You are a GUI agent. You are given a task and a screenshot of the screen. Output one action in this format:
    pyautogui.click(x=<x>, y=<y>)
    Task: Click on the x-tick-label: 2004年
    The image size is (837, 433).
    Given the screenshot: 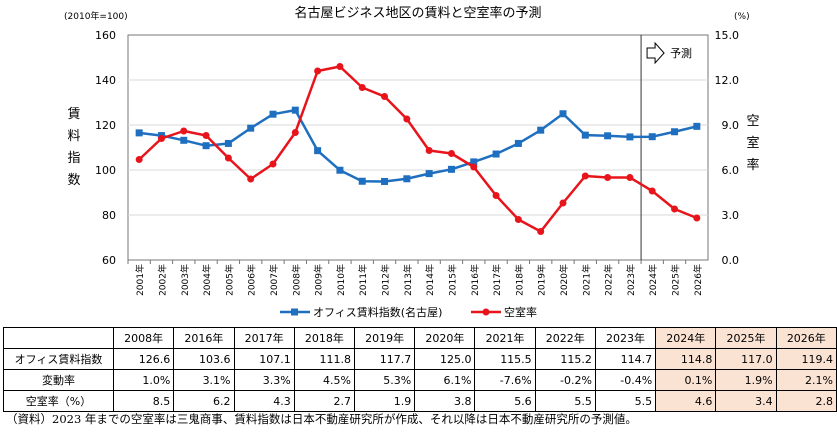 What is the action you would take?
    pyautogui.click(x=207, y=280)
    